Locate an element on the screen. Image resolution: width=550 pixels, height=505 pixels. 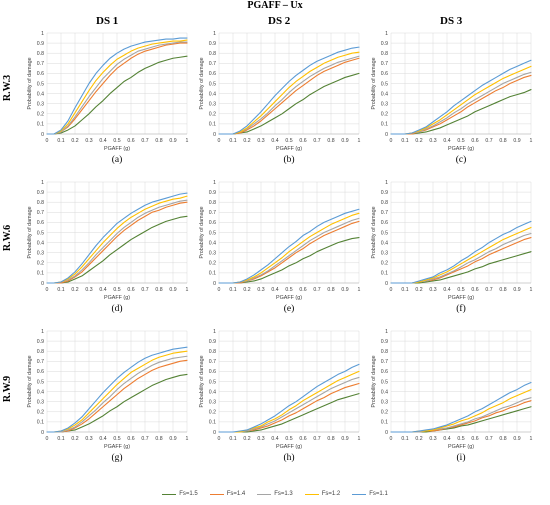
column-header-ds3: DS 3 is located at coordinates (451, 21).